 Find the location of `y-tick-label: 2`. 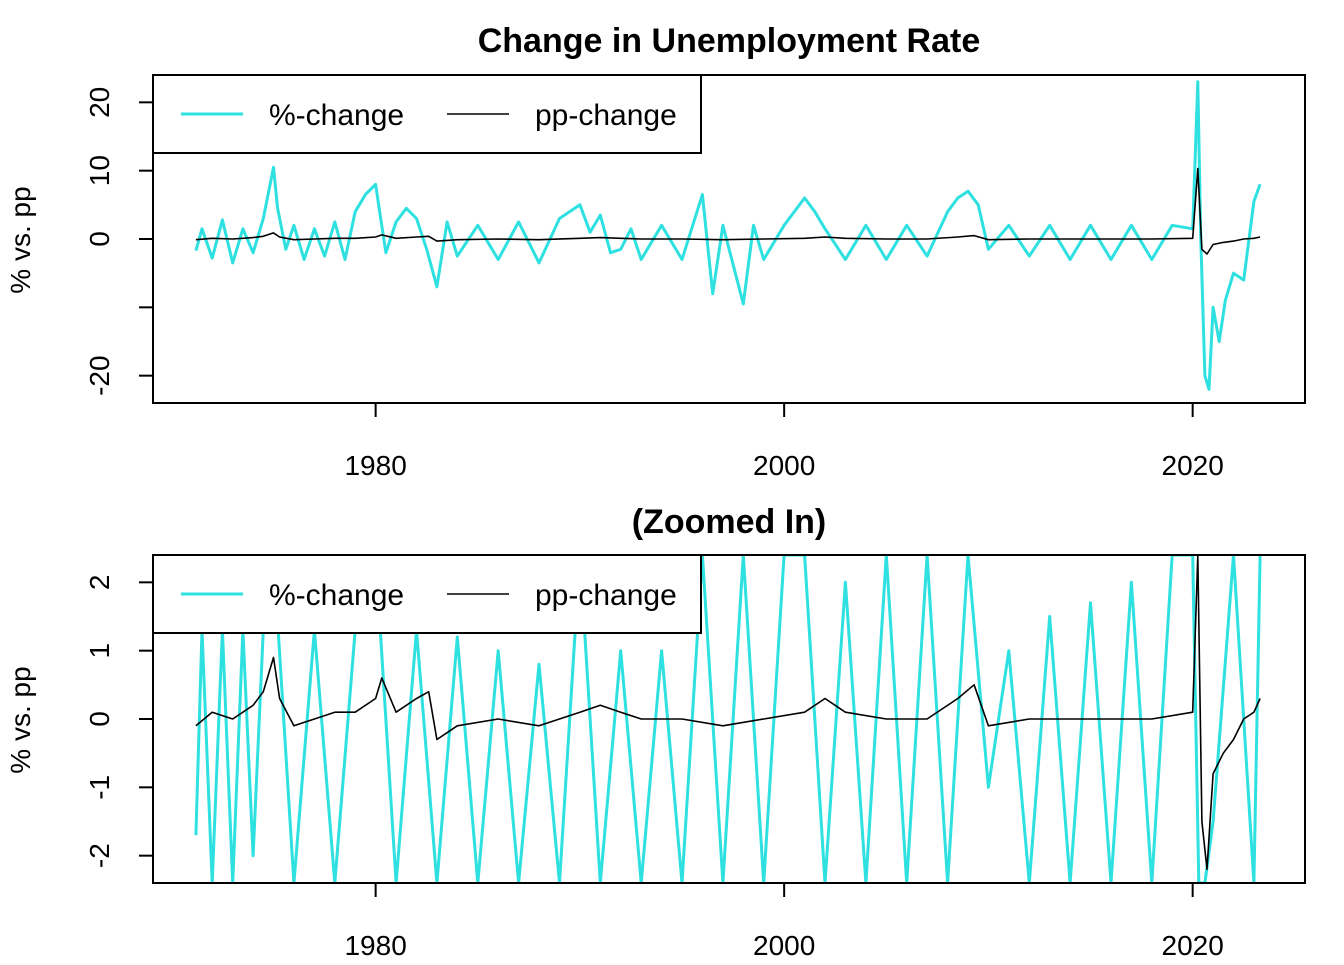

y-tick-label: 2 is located at coordinates (99, 583).